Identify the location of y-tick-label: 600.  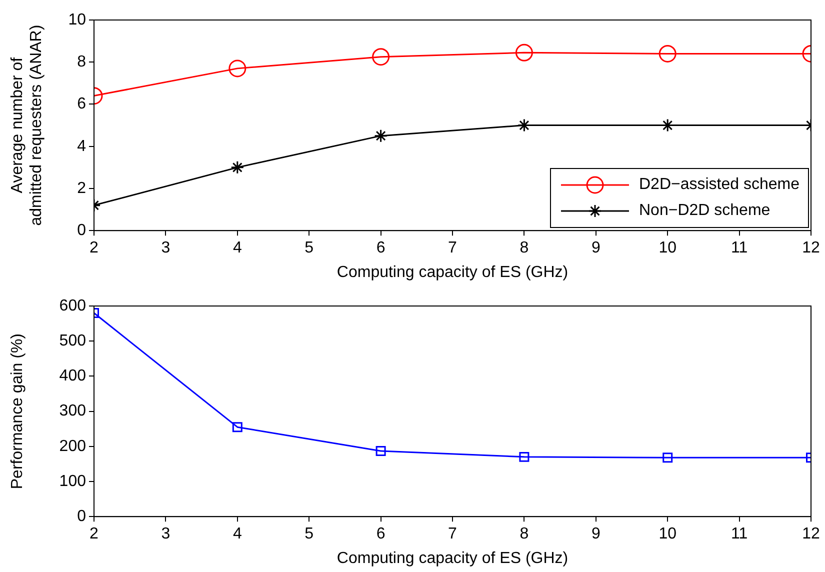
(72, 305).